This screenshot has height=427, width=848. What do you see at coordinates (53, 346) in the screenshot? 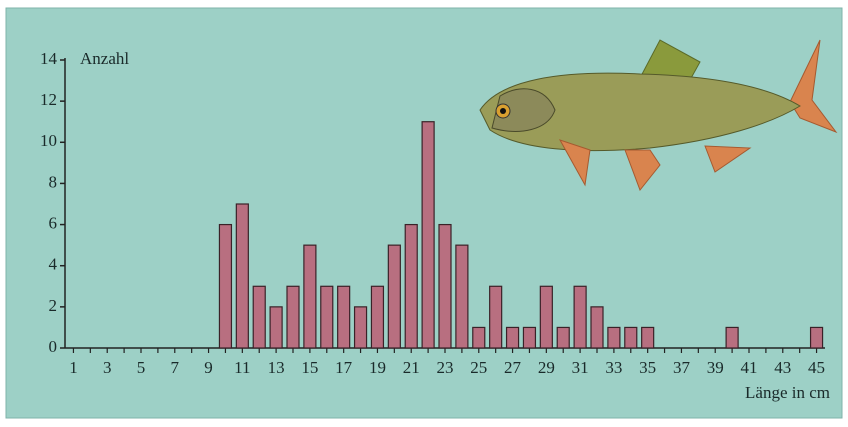
I see `y-tick-label: 0` at bounding box center [53, 346].